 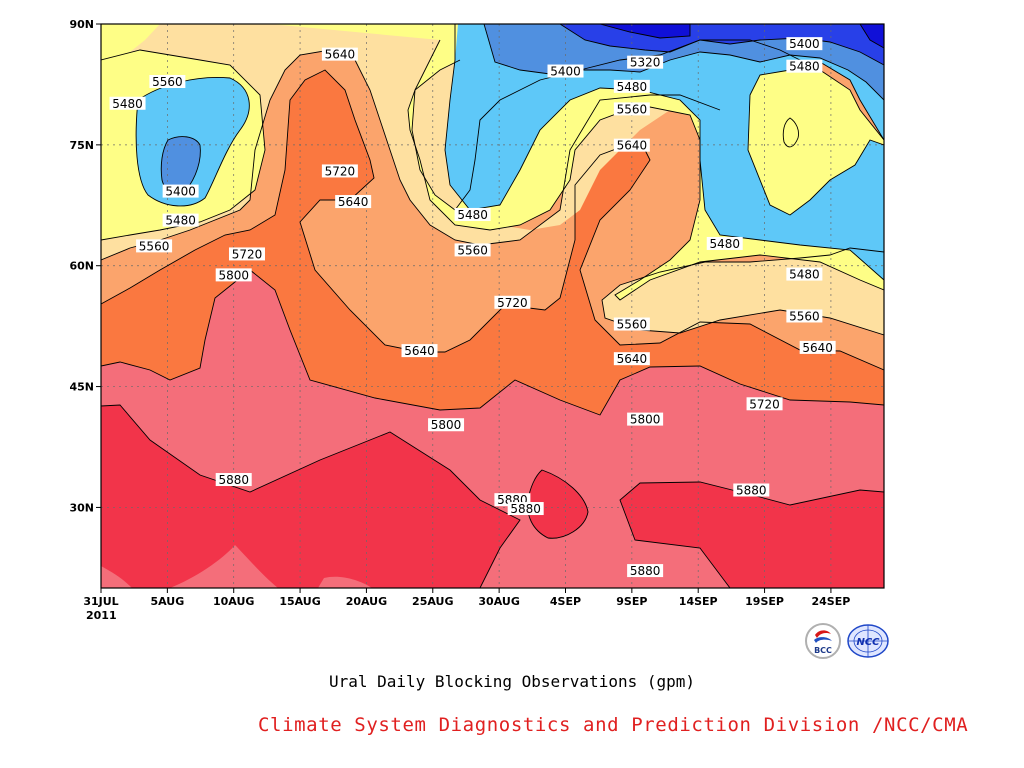 I want to click on x-tick-label: 31JUL, so click(x=100, y=601).